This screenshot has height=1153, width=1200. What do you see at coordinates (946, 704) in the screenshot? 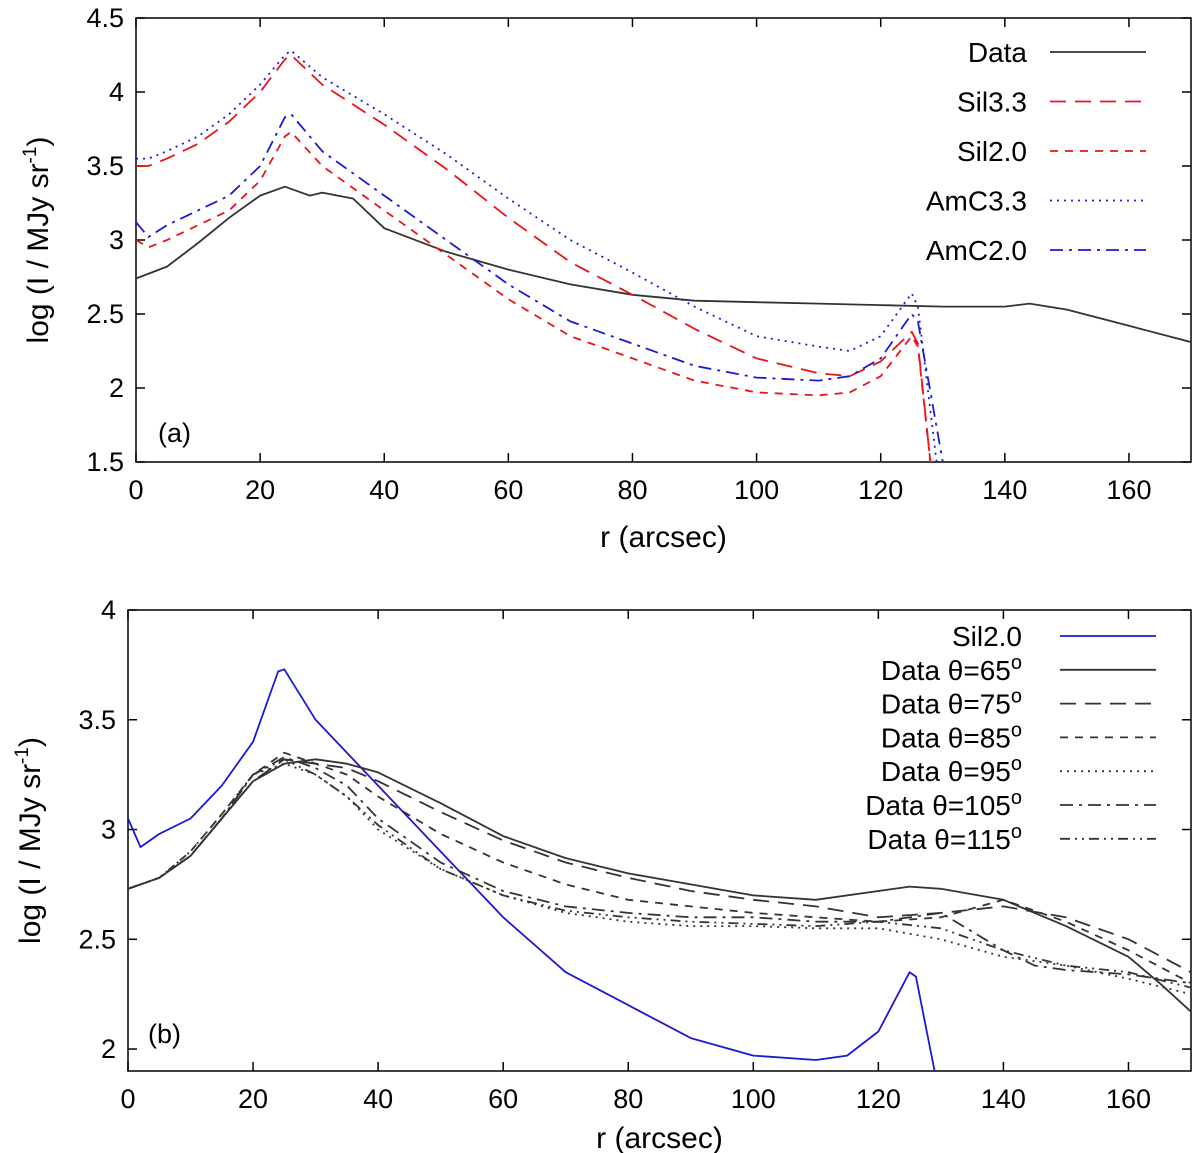
I see `legend-entry-name: Data θ=75` at bounding box center [946, 704].